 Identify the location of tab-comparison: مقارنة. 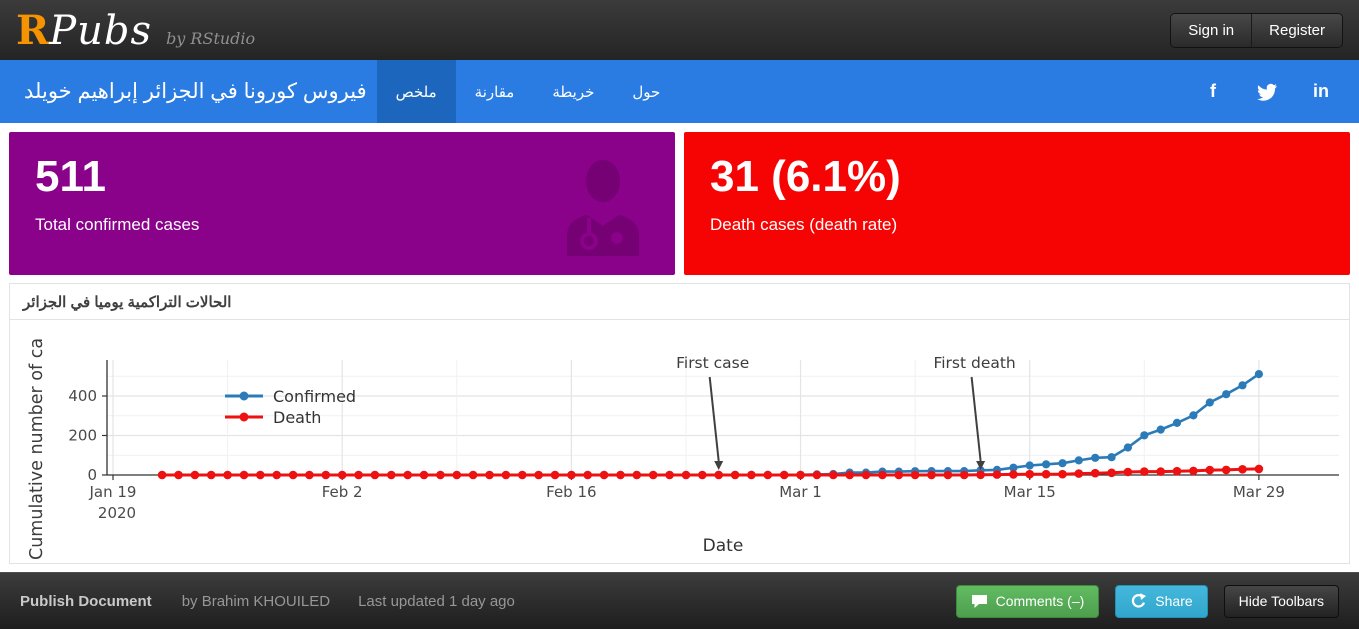
(494, 92).